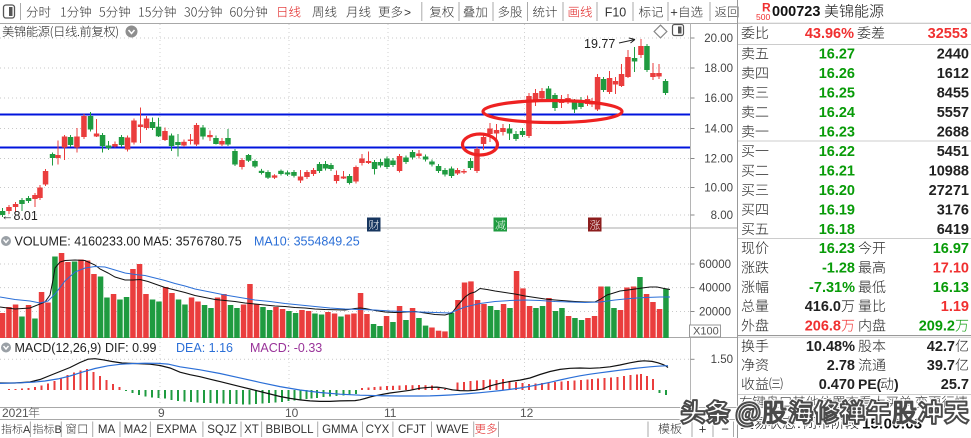 The height and width of the screenshot is (438, 971). I want to click on svg-text: 32553, so click(948, 34).